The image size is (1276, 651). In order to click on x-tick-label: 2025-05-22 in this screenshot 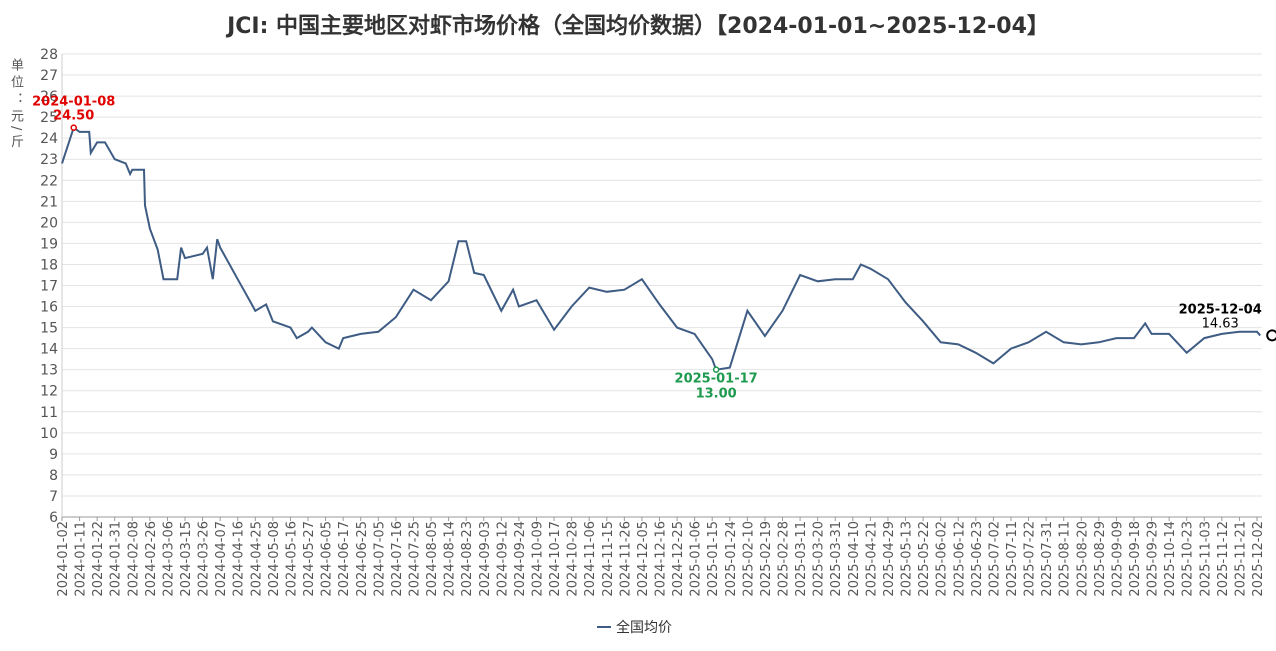, I will do `click(924, 559)`.